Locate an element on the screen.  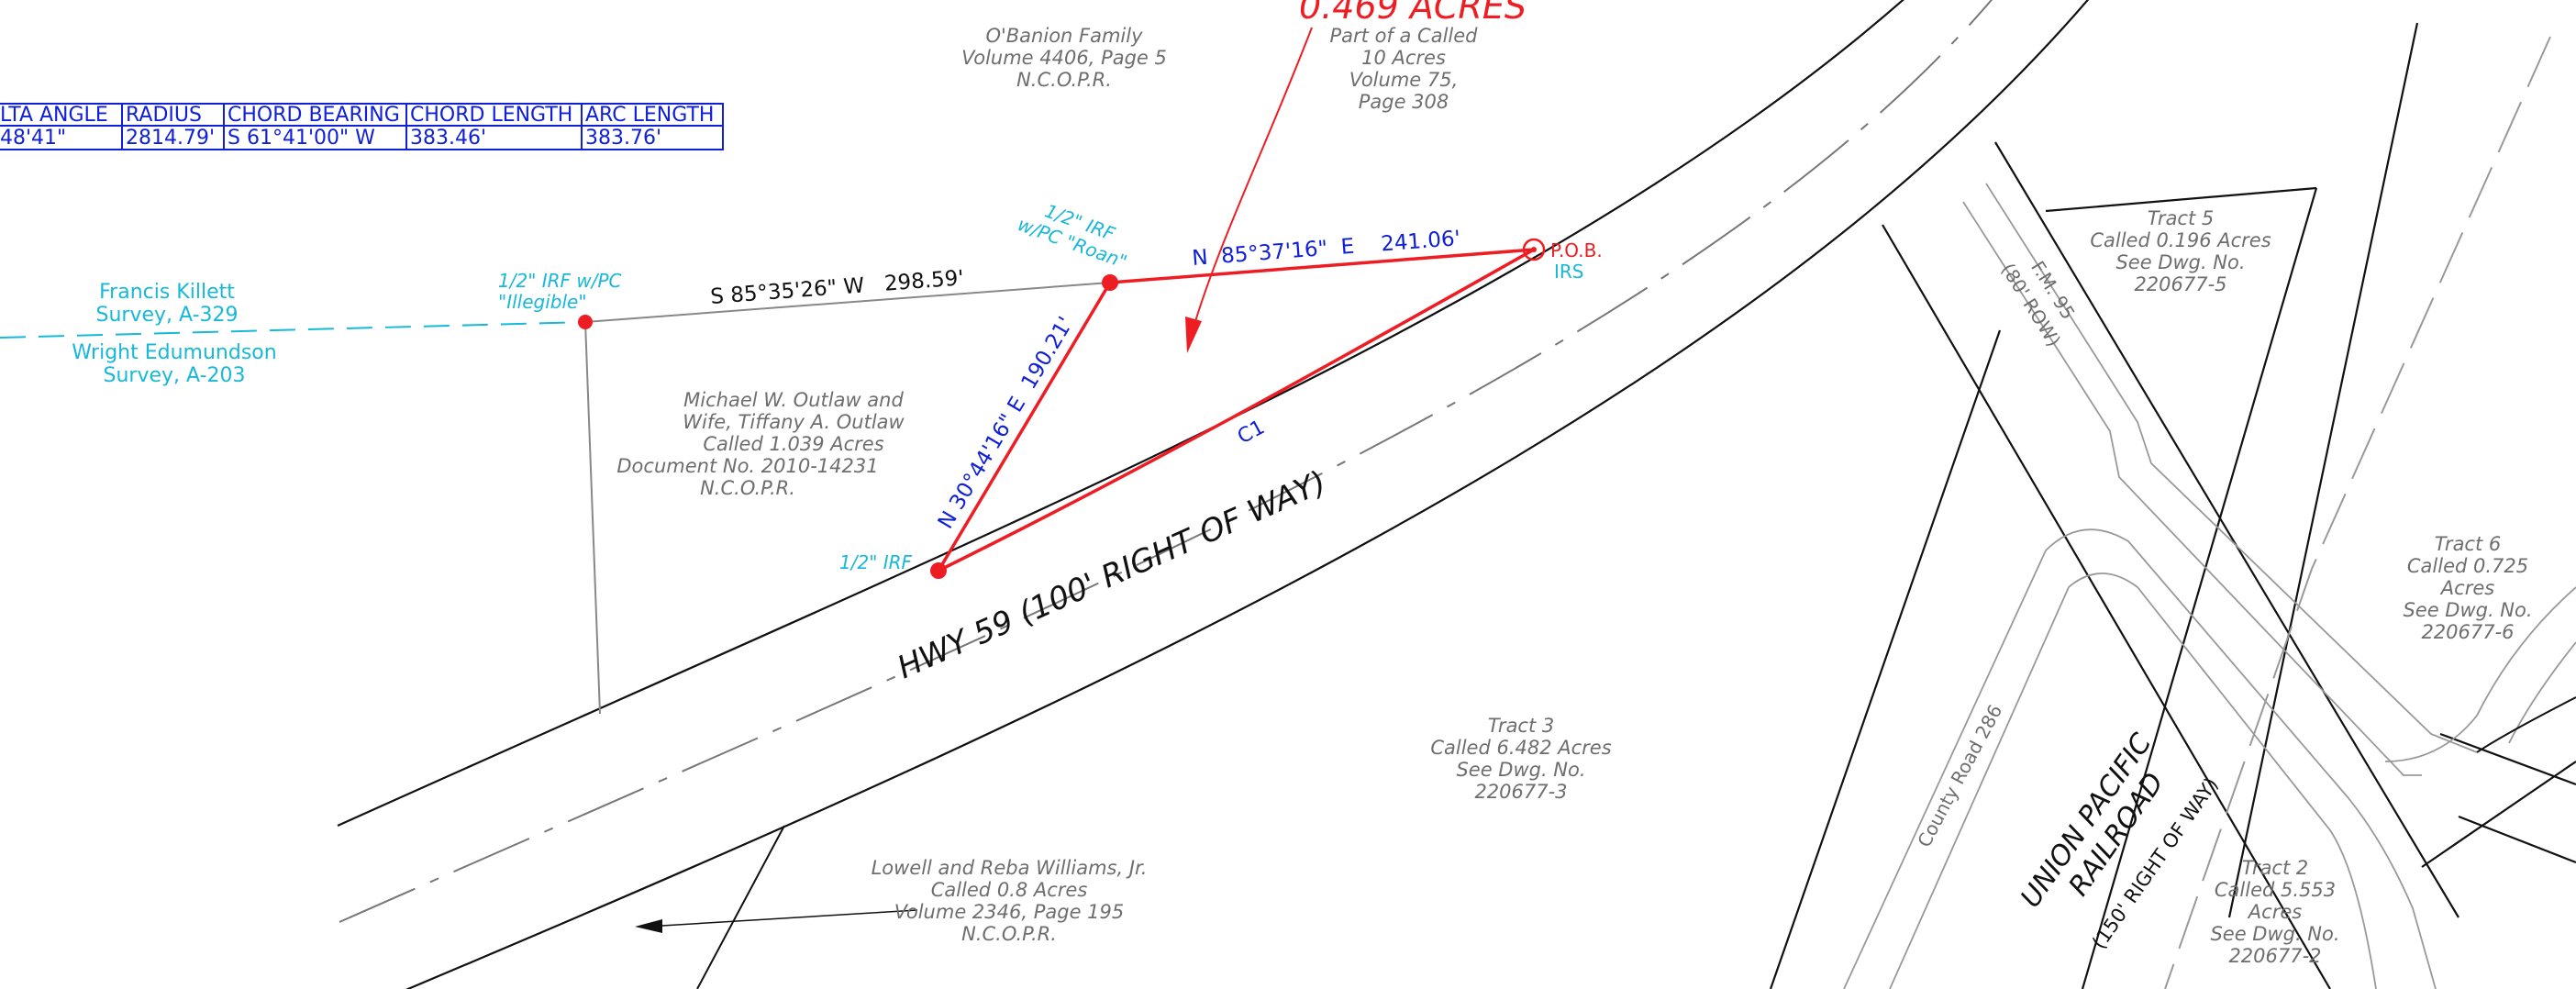
tract3-line-3: See Dwg. No. is located at coordinates (1520, 770).